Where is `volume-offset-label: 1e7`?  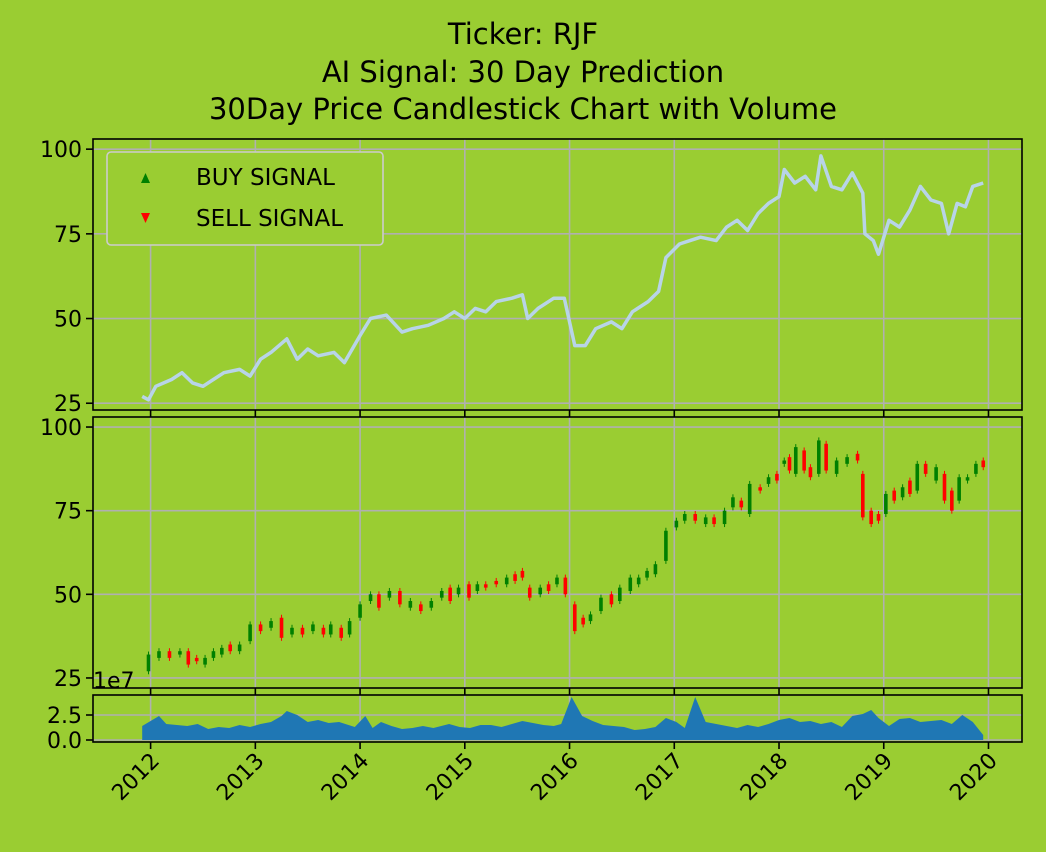
volume-offset-label: 1e7 is located at coordinates (114, 681).